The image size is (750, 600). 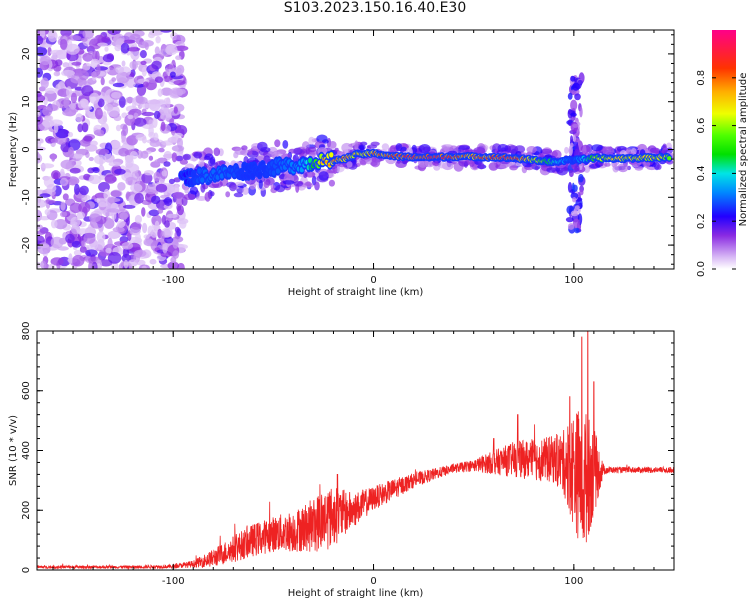 I want to click on heatmap-ytick-label: -20, so click(x=26, y=245).